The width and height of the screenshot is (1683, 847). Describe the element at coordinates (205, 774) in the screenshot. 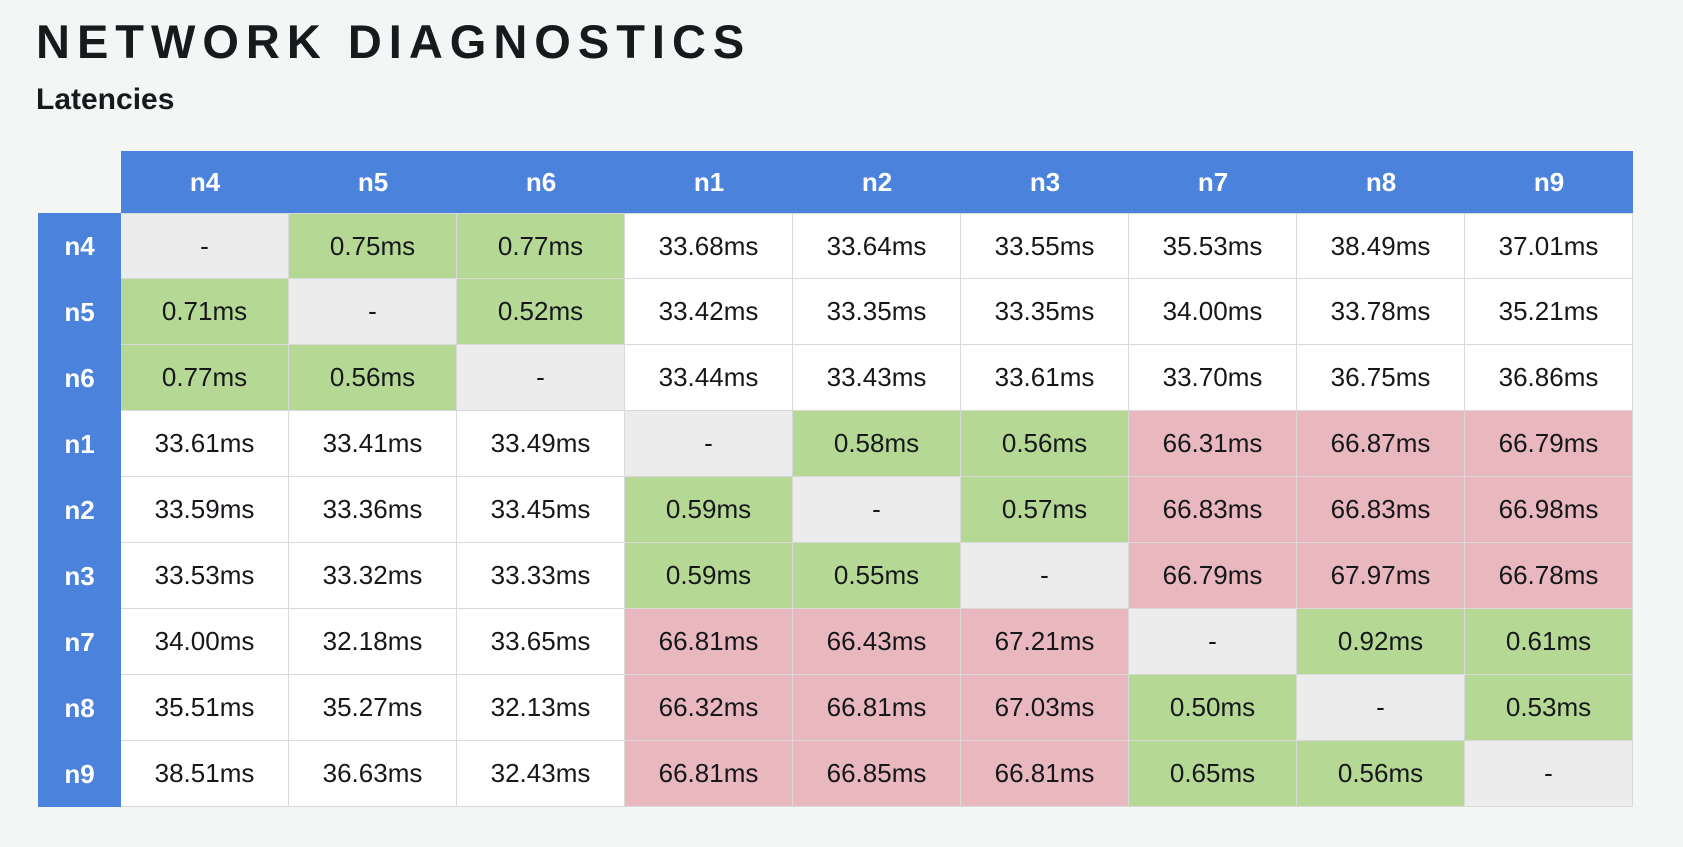

I see `latency-cell-n9-n4: 38.51ms` at that location.